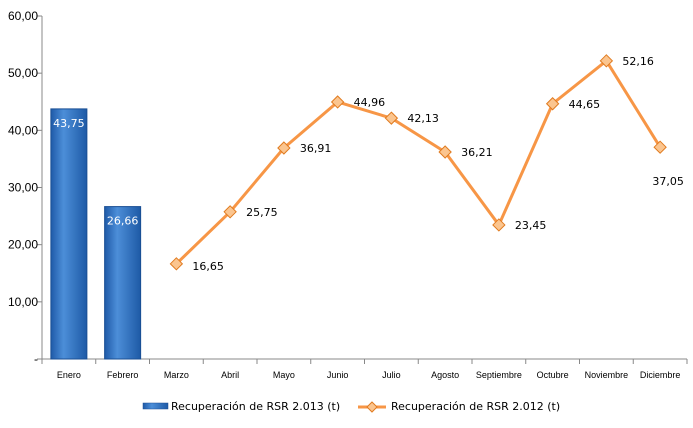 The width and height of the screenshot is (693, 428). What do you see at coordinates (23, 73) in the screenshot?
I see `y-tick-label: 50,00` at bounding box center [23, 73].